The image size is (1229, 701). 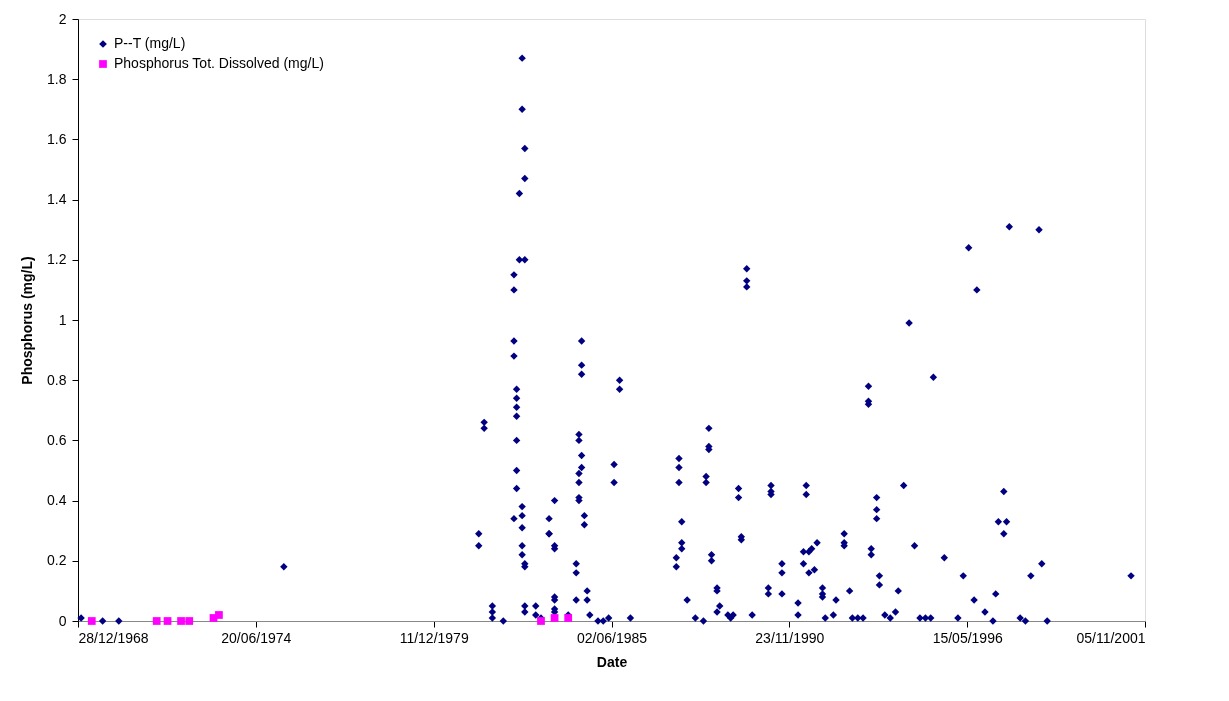 What do you see at coordinates (57, 500) in the screenshot?
I see `y-tick-label: 0.4` at bounding box center [57, 500].